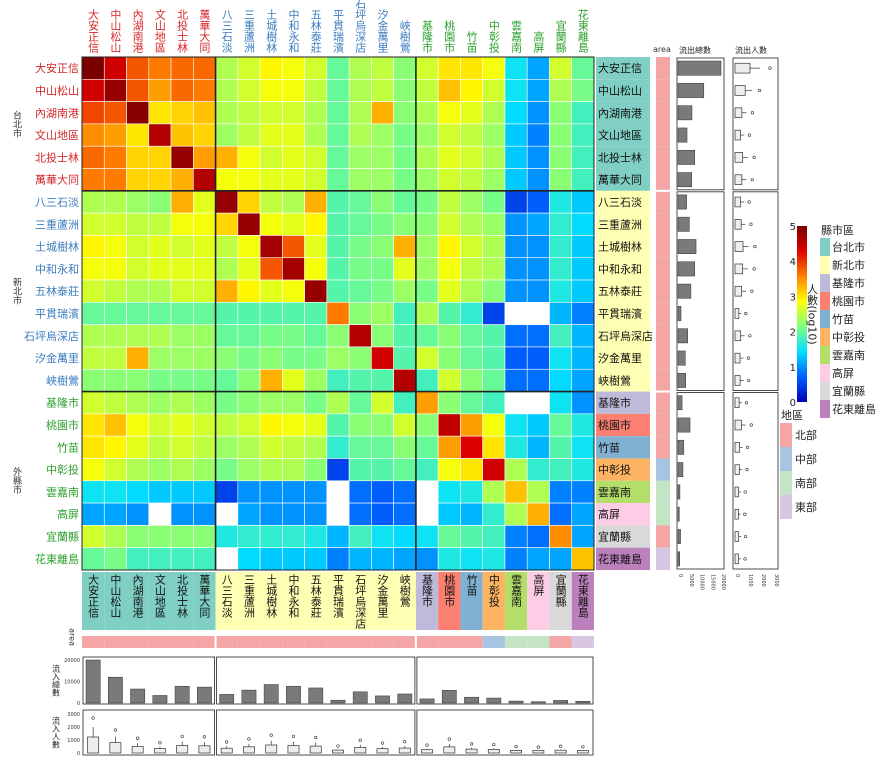 The image size is (881, 760). I want to click on area-legend-swatch, so click(786, 435).